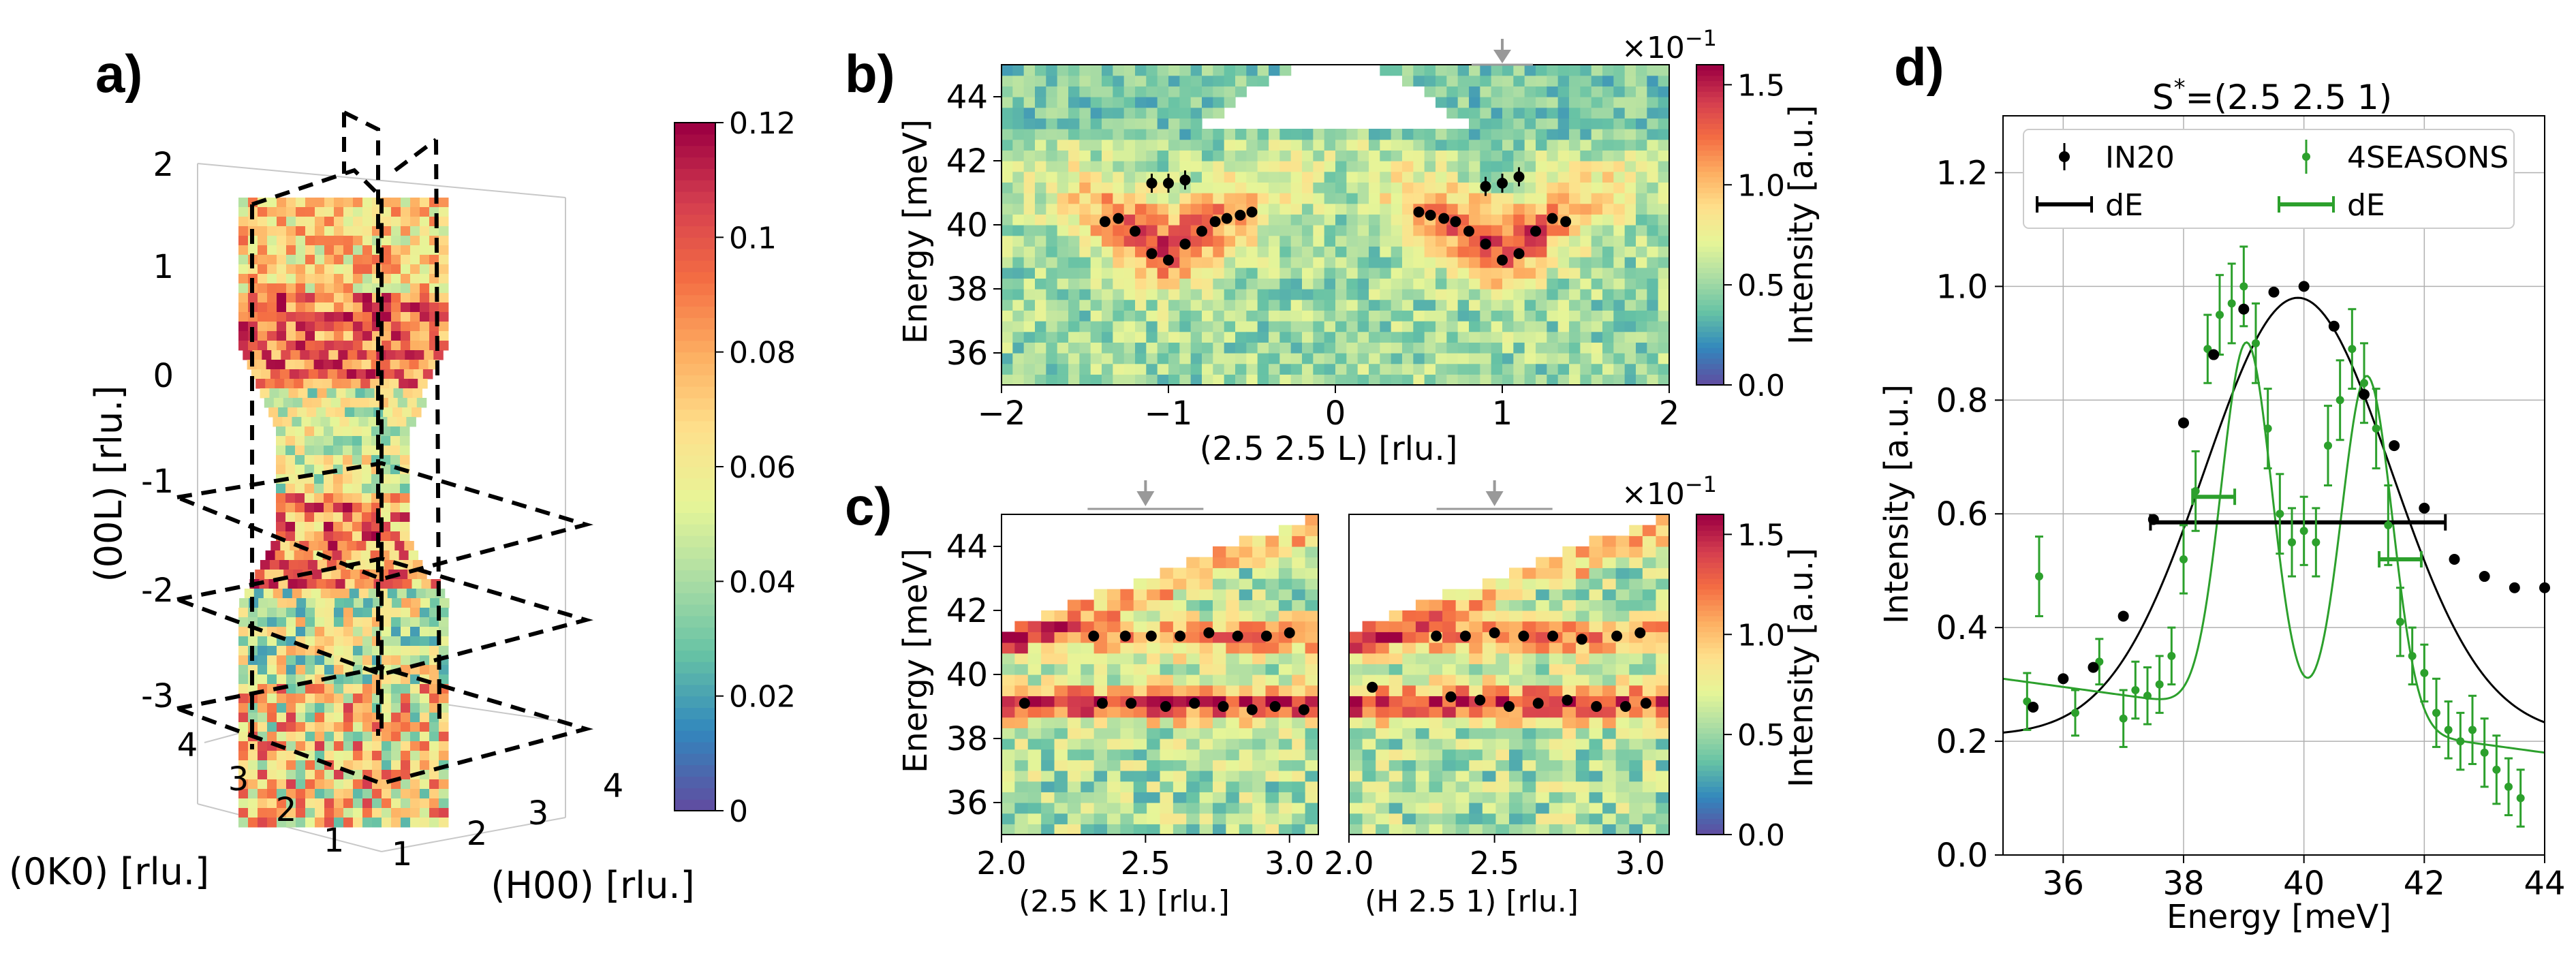 The image size is (2576, 964). I want to click on a-colorbar-segment, so click(694, 679).